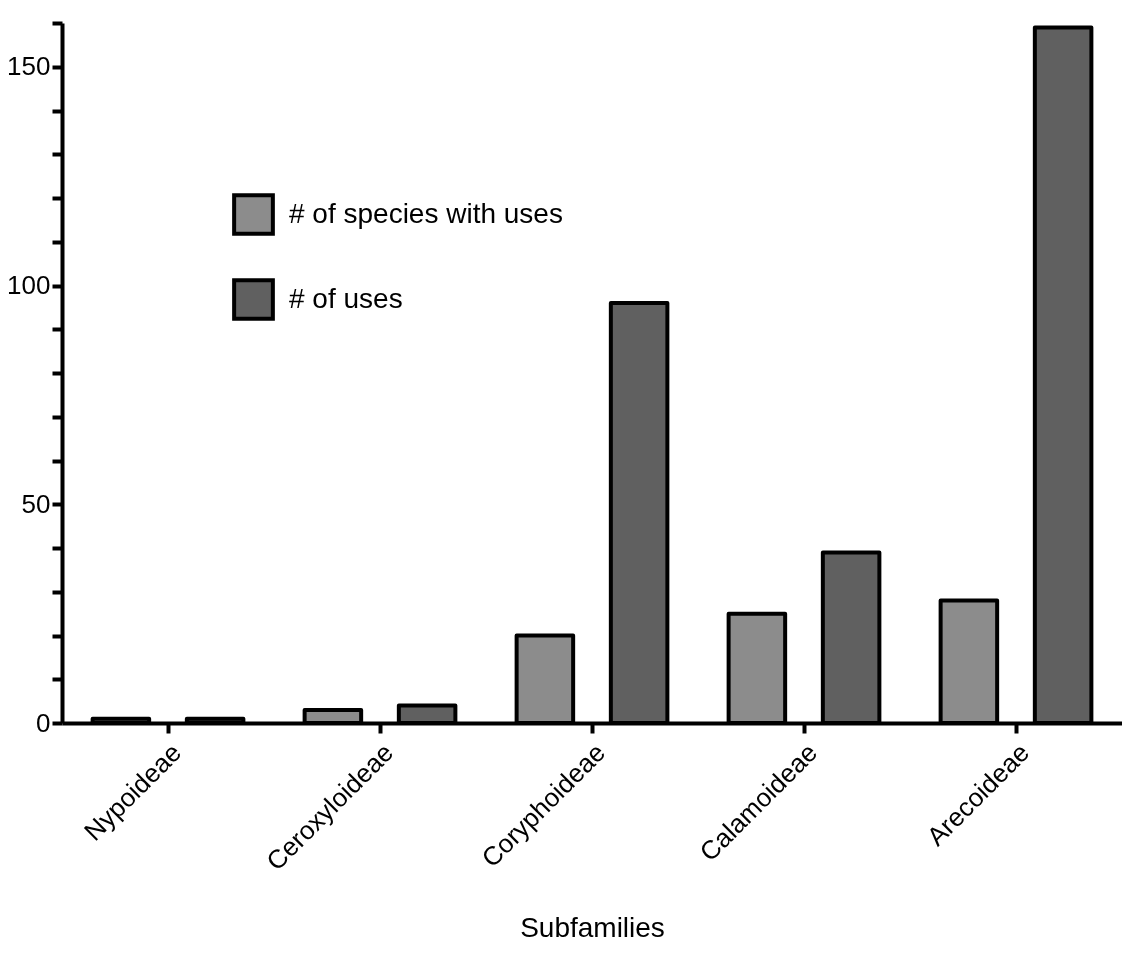 The width and height of the screenshot is (1122, 976). I want to click on y-tick-label: 50, so click(36, 503).